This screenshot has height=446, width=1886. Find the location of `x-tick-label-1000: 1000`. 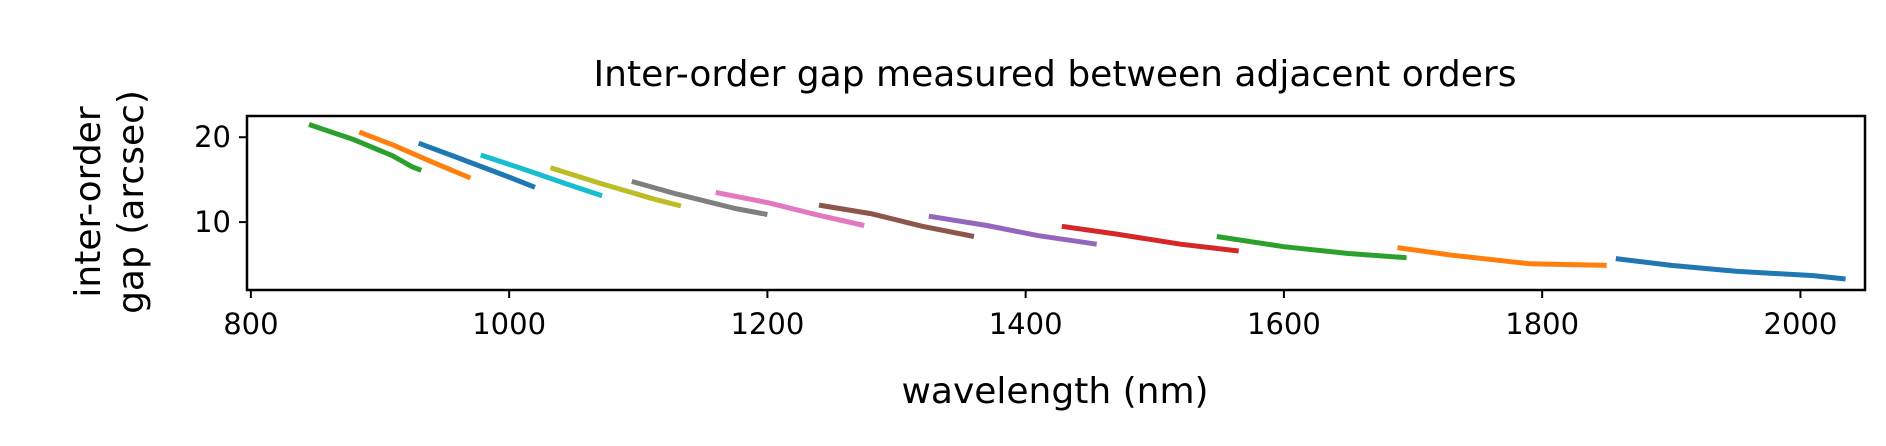

x-tick-label-1000: 1000 is located at coordinates (509, 324).